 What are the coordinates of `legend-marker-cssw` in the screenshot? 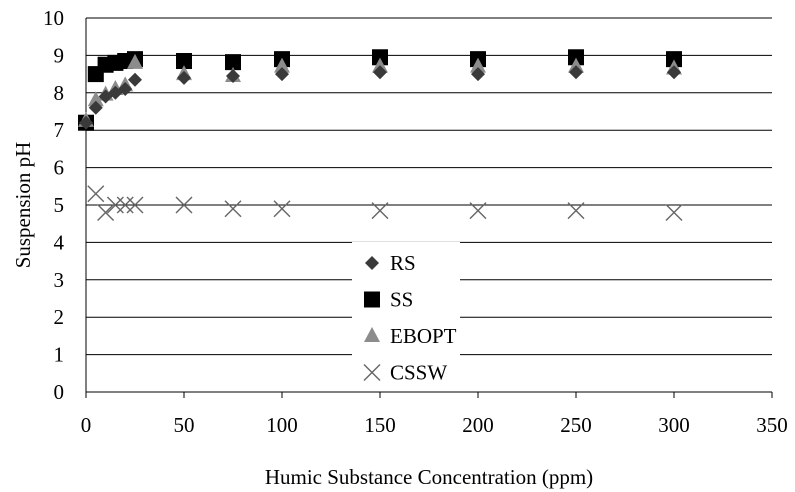 It's located at (372, 372).